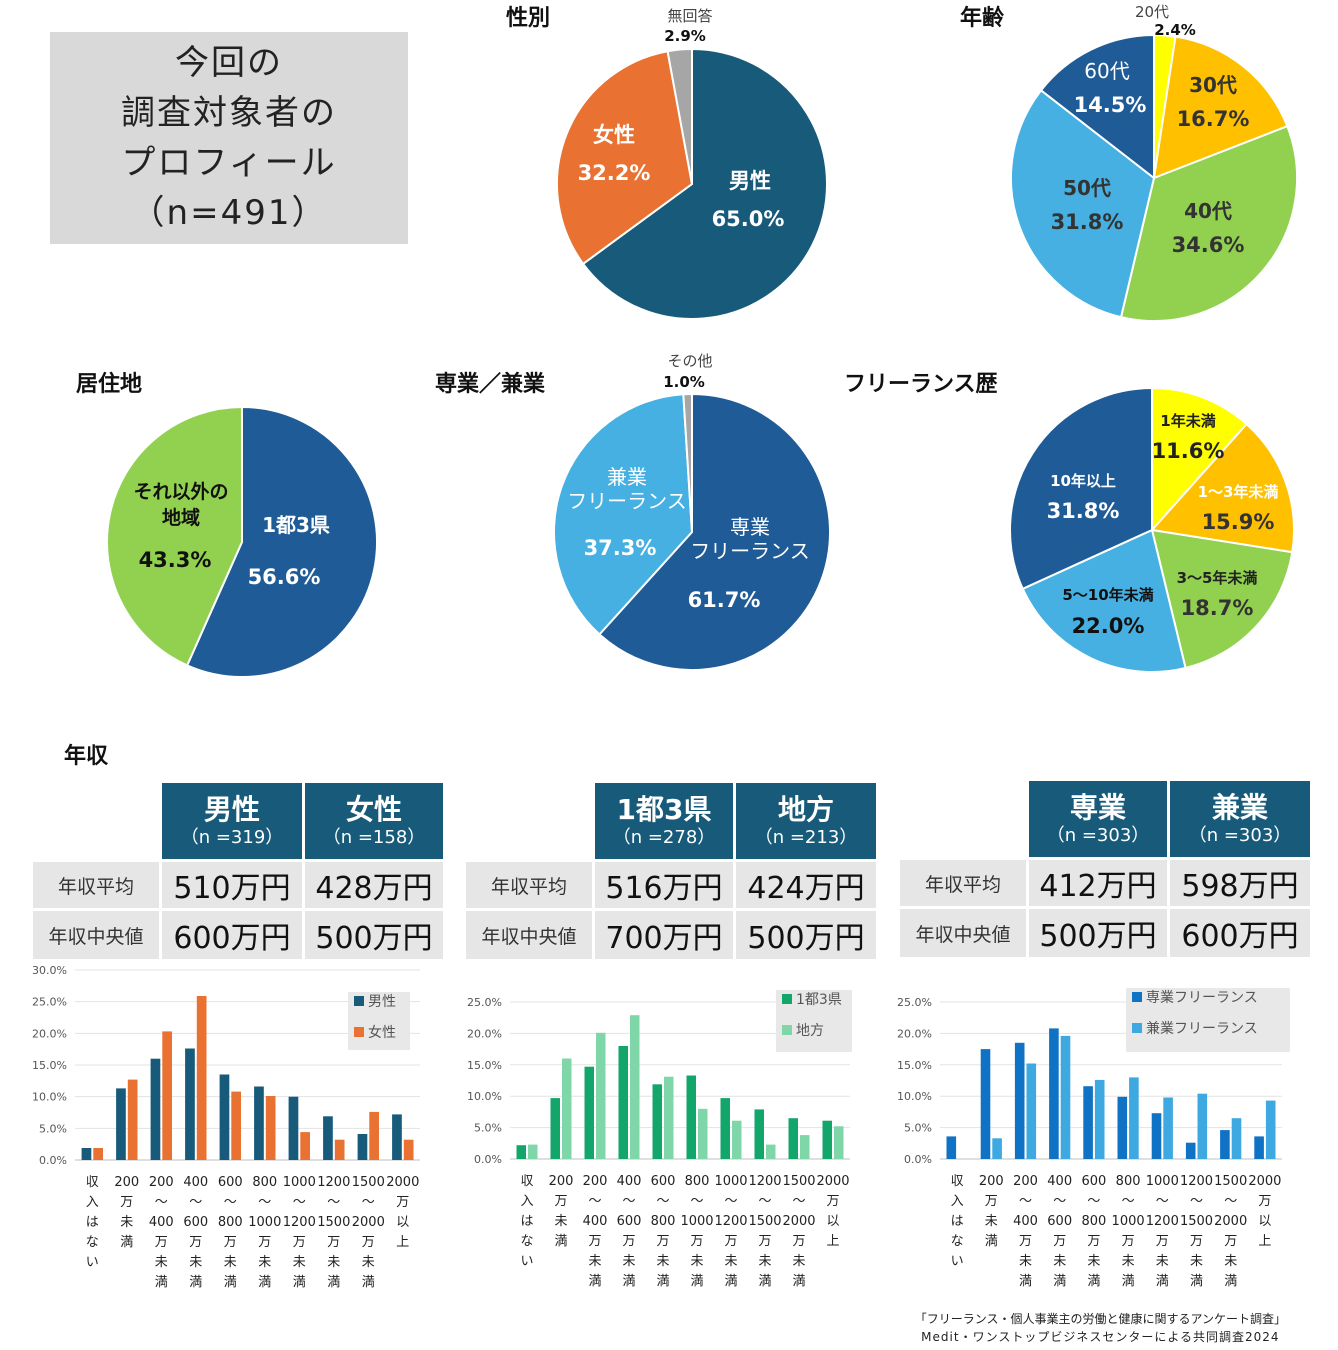 The image size is (1338, 1350). I want to click on cell-value: 598万円, so click(1240, 883).